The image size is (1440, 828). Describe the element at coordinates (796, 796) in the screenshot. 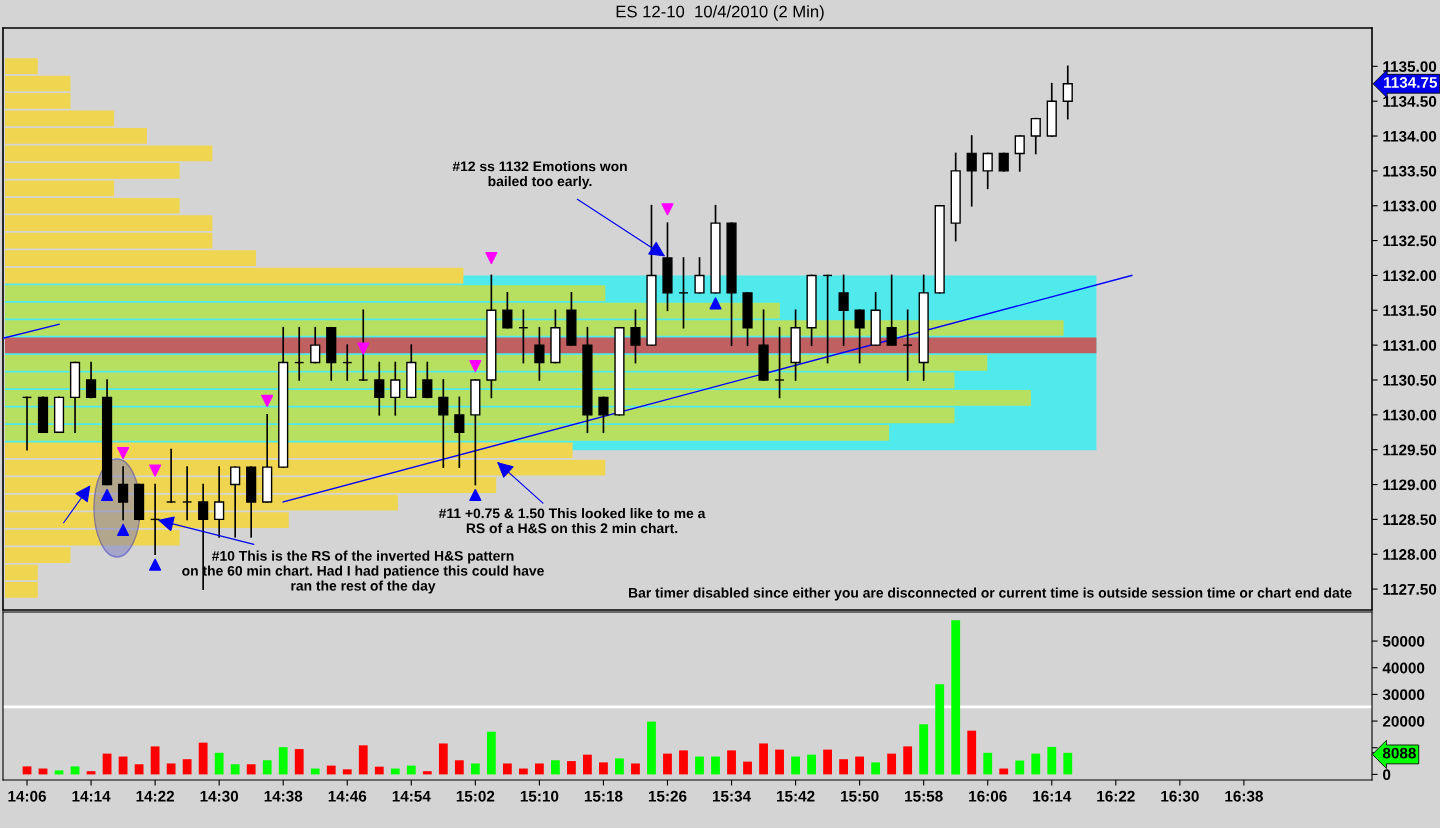

I see `x-tick-label: 15:42` at that location.